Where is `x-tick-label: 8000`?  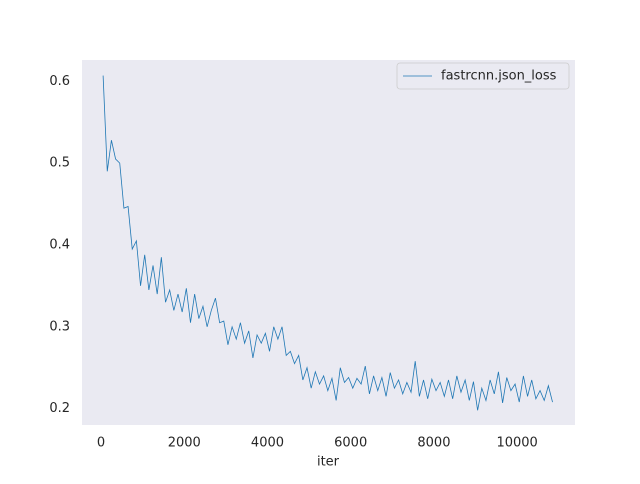
x-tick-label: 8000 is located at coordinates (433, 443).